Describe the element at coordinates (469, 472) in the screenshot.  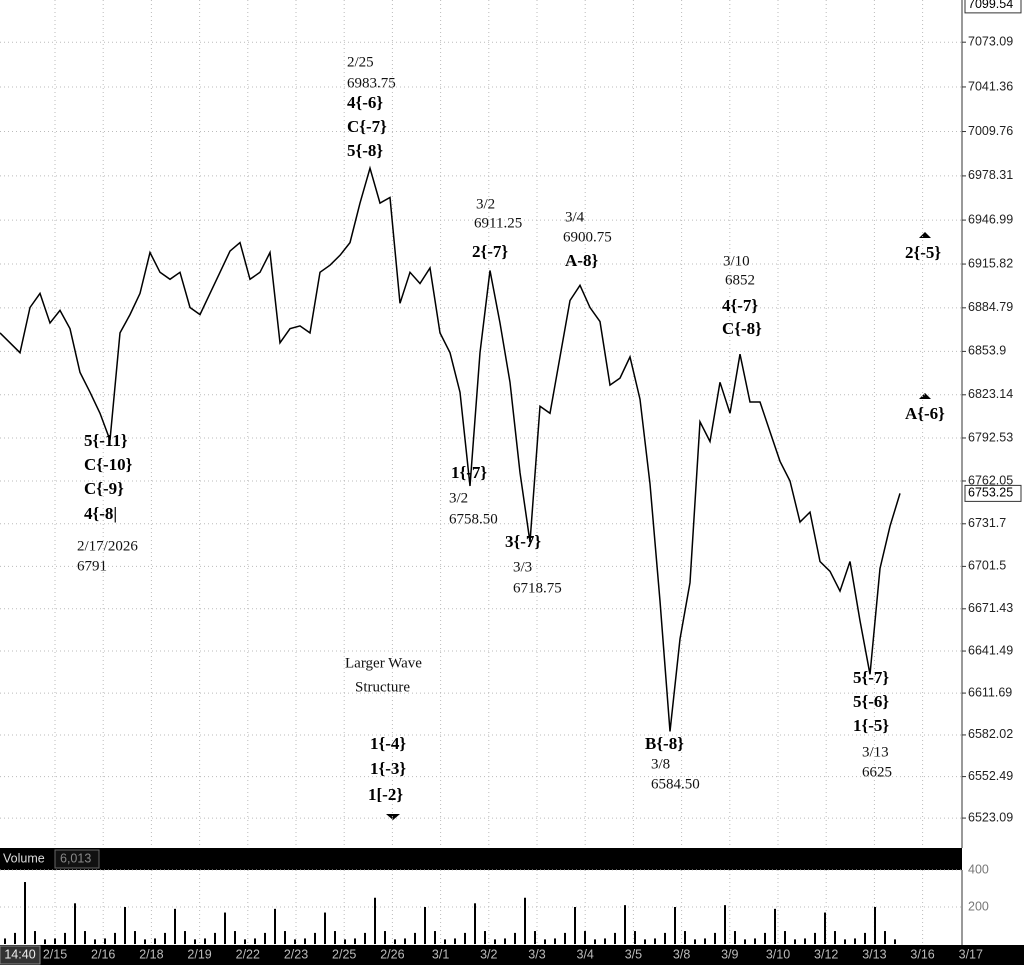
I see `wave-annotation: 1{-7}` at that location.